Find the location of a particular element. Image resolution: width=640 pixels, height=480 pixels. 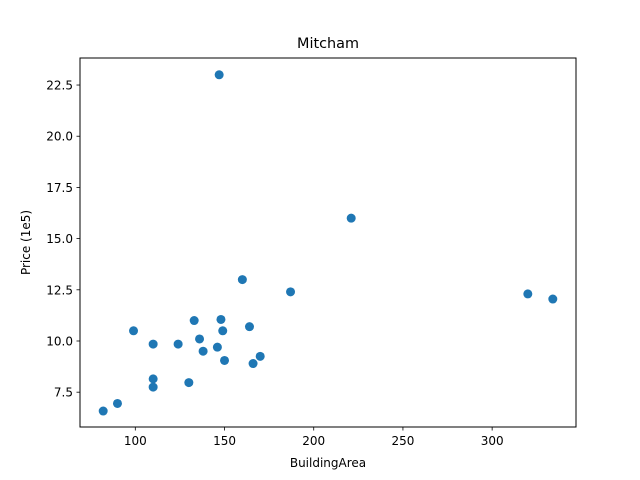

y-tick-label: 22.5 is located at coordinates (59, 86).